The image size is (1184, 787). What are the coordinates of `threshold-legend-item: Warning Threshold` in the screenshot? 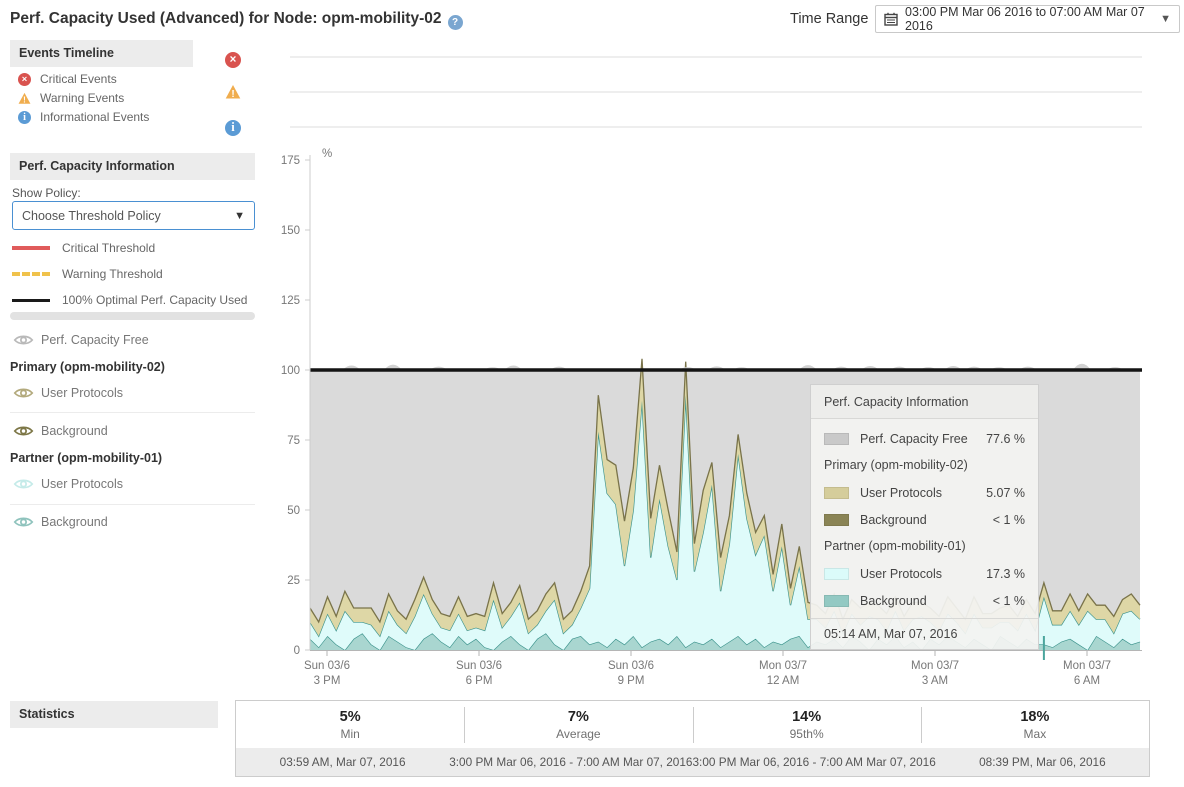 It's located at (132, 274).